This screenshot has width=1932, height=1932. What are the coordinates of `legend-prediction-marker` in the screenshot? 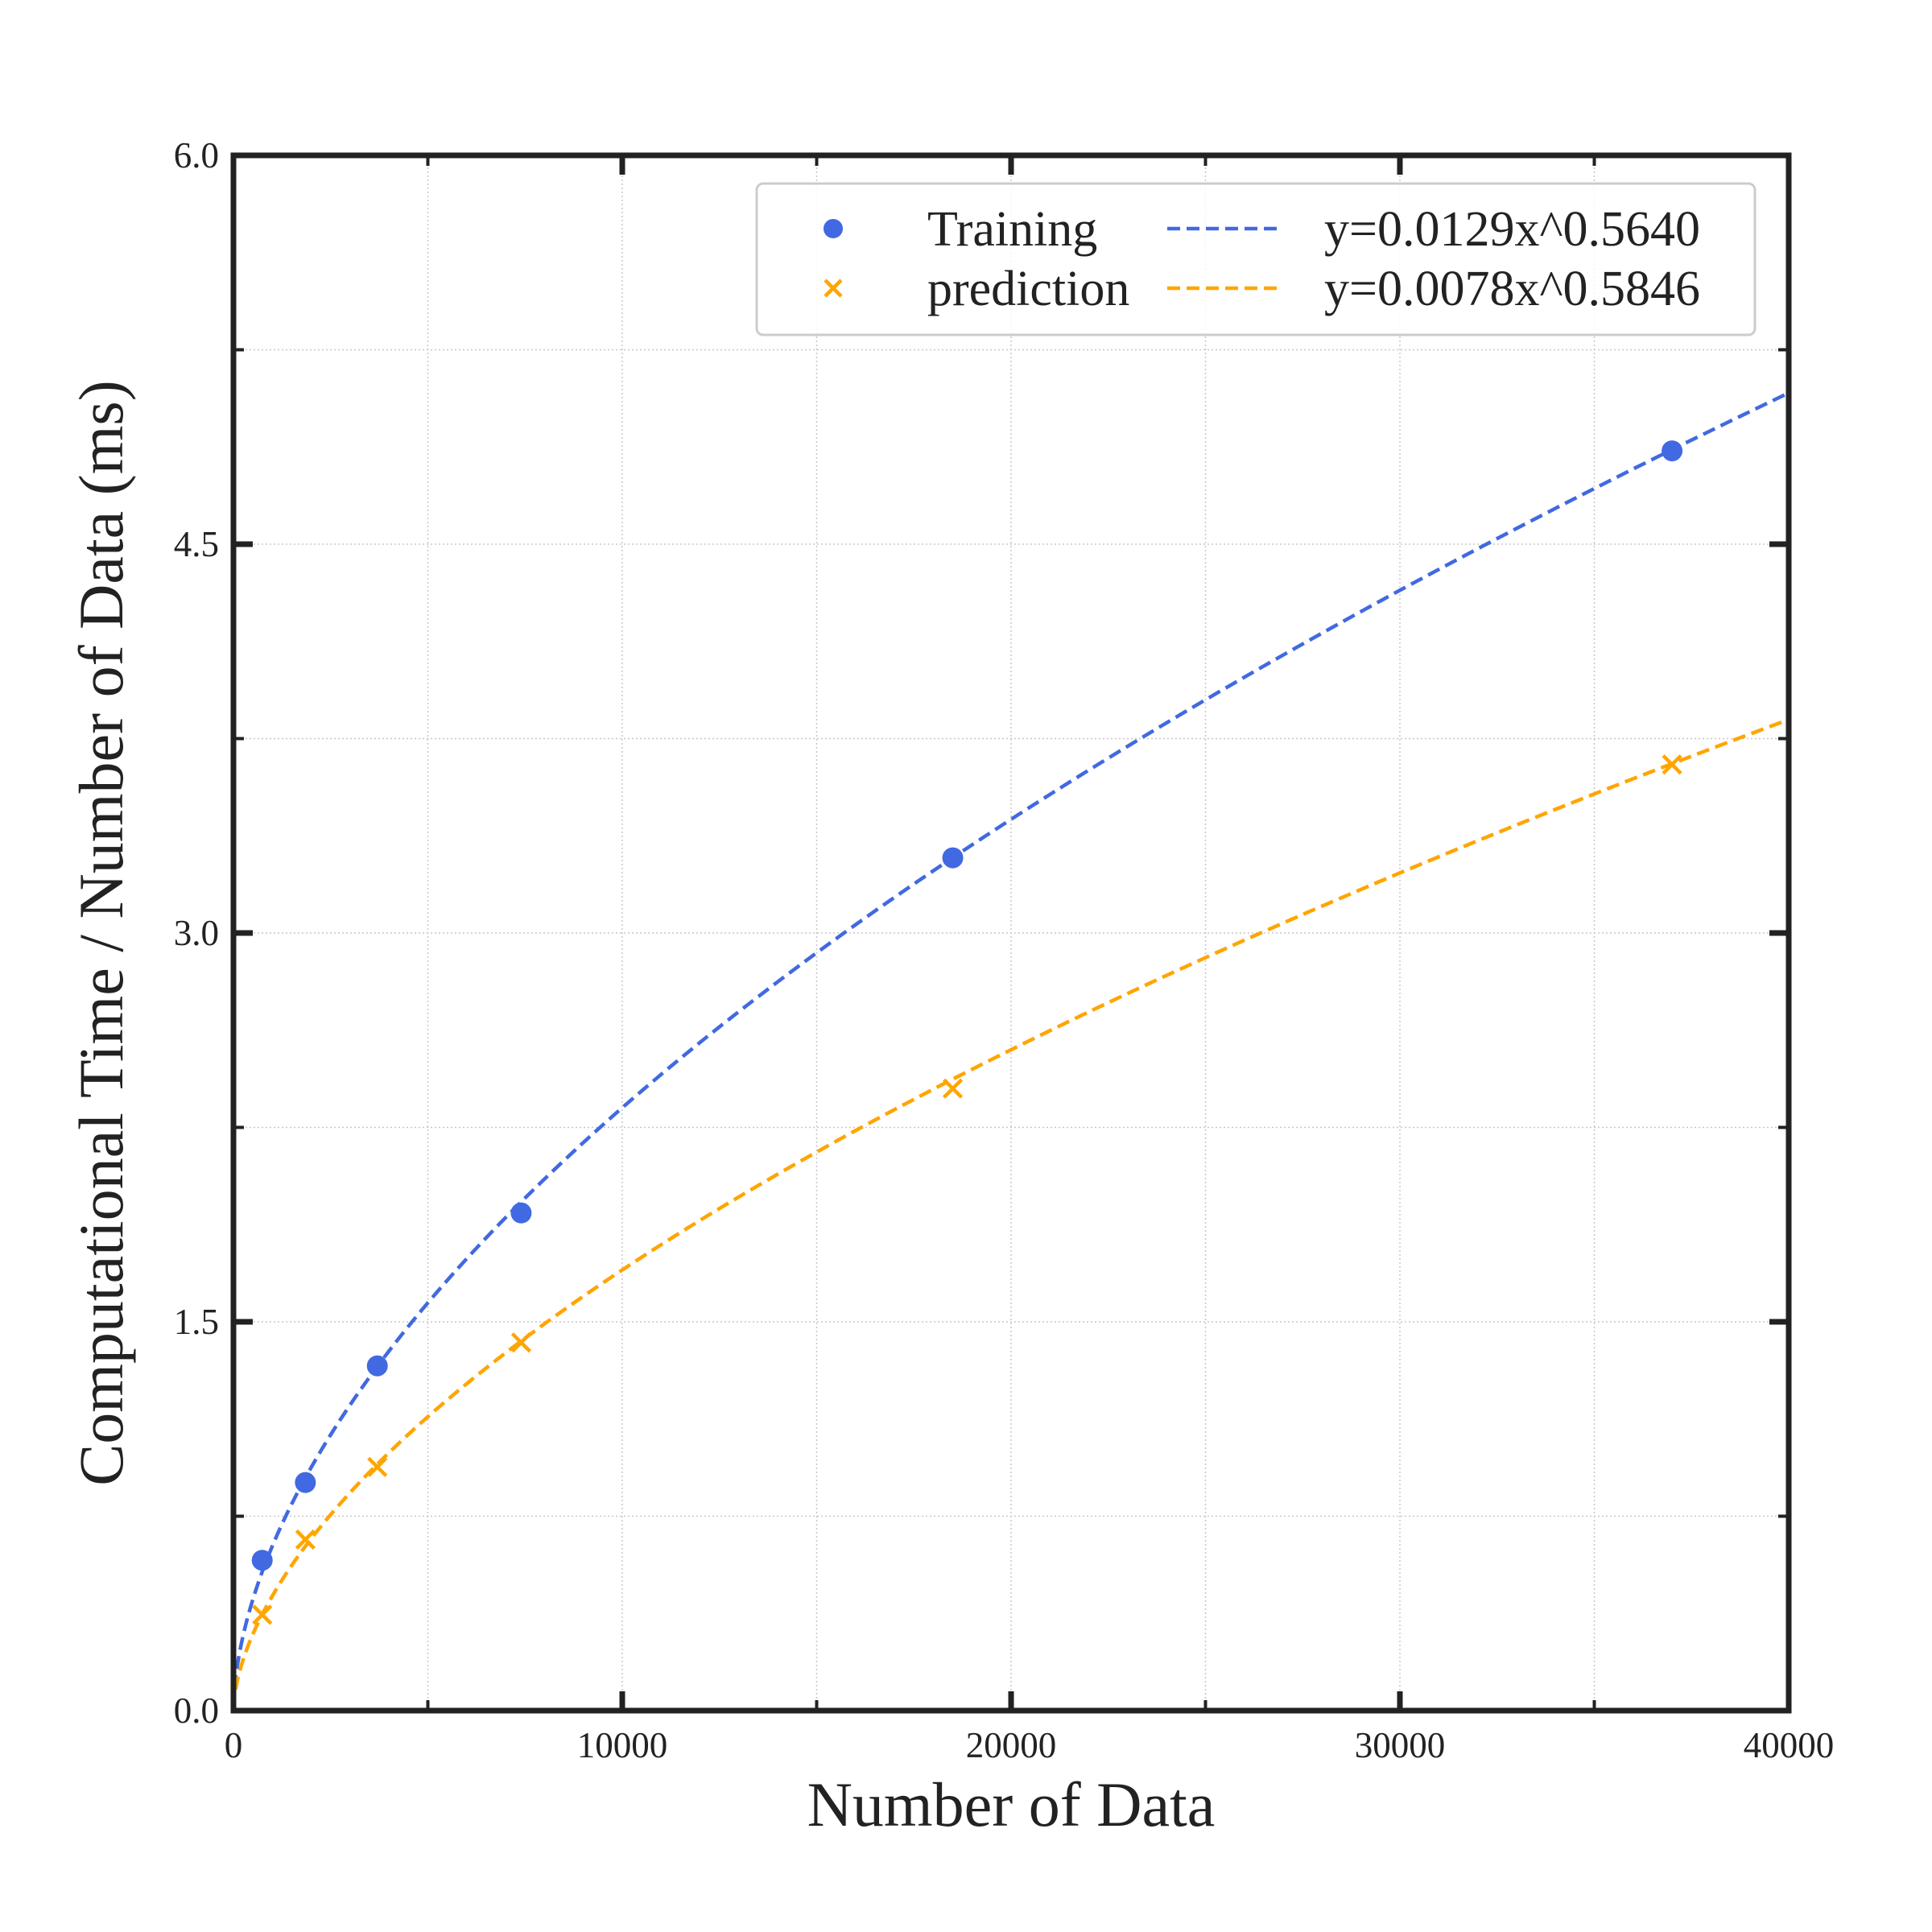 It's located at (833, 288).